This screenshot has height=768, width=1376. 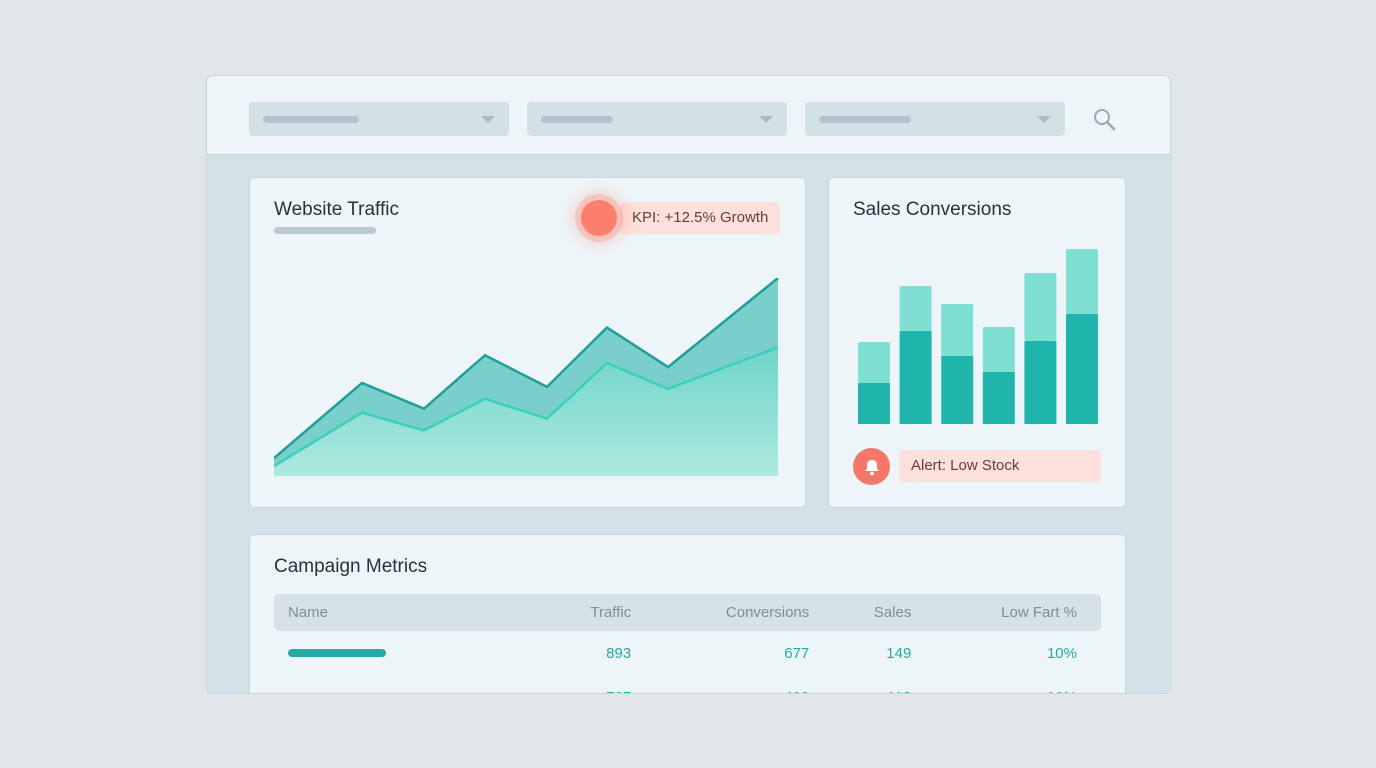 What do you see at coordinates (884, 684) in the screenshot?
I see `cell-sales: 118` at bounding box center [884, 684].